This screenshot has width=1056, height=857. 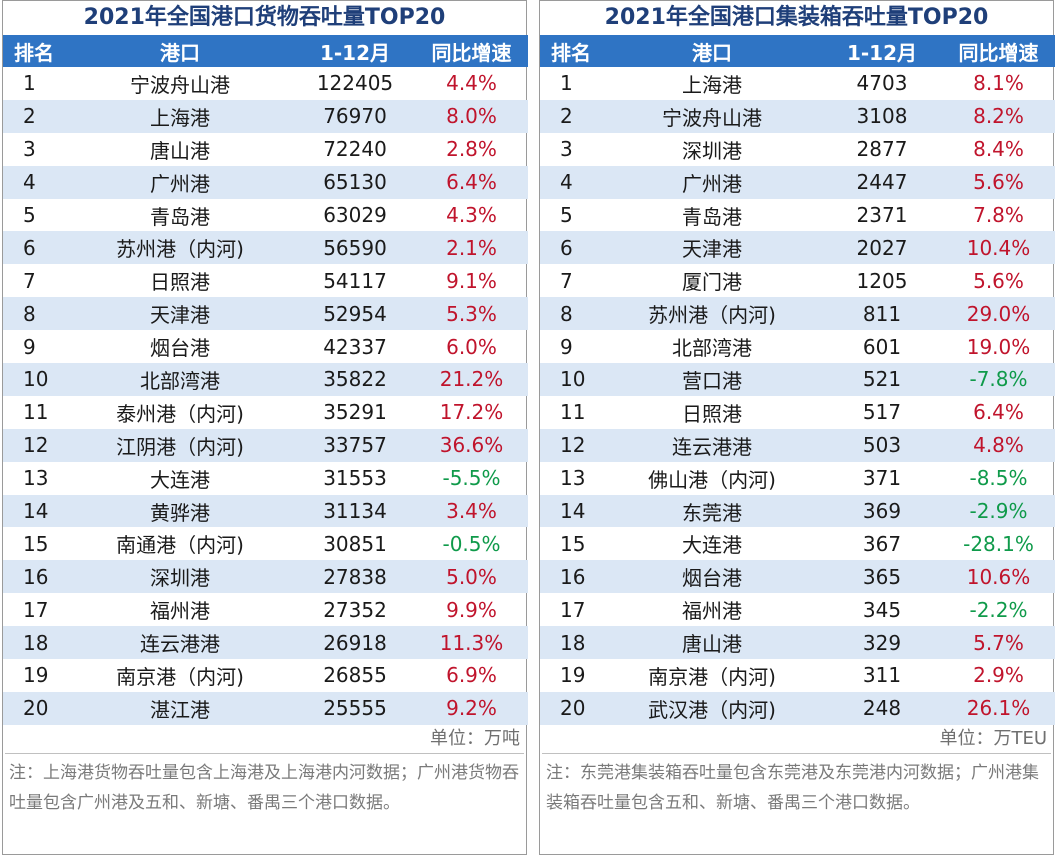 I want to click on table-row: 6 天津港 2027 10.4%, so click(x=797, y=248).